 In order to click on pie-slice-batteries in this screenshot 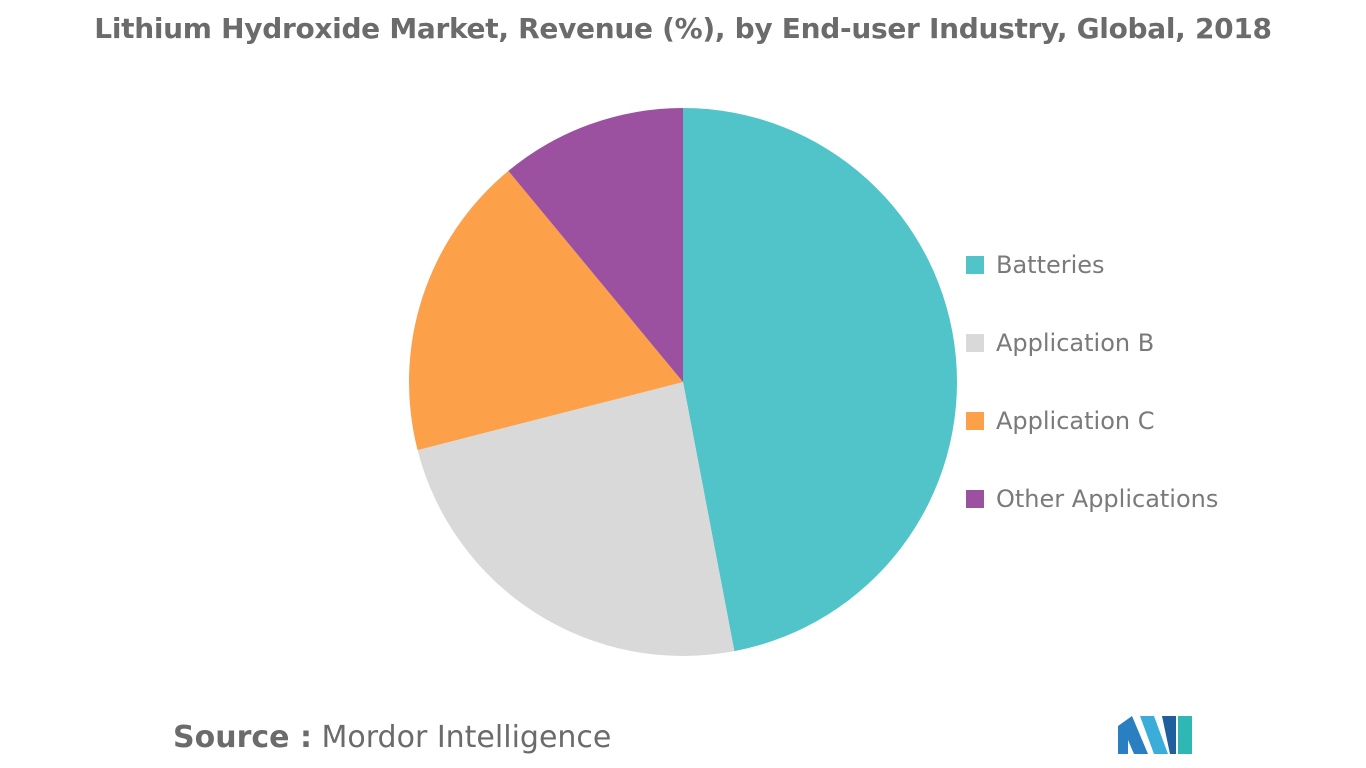, I will do `click(820, 380)`.